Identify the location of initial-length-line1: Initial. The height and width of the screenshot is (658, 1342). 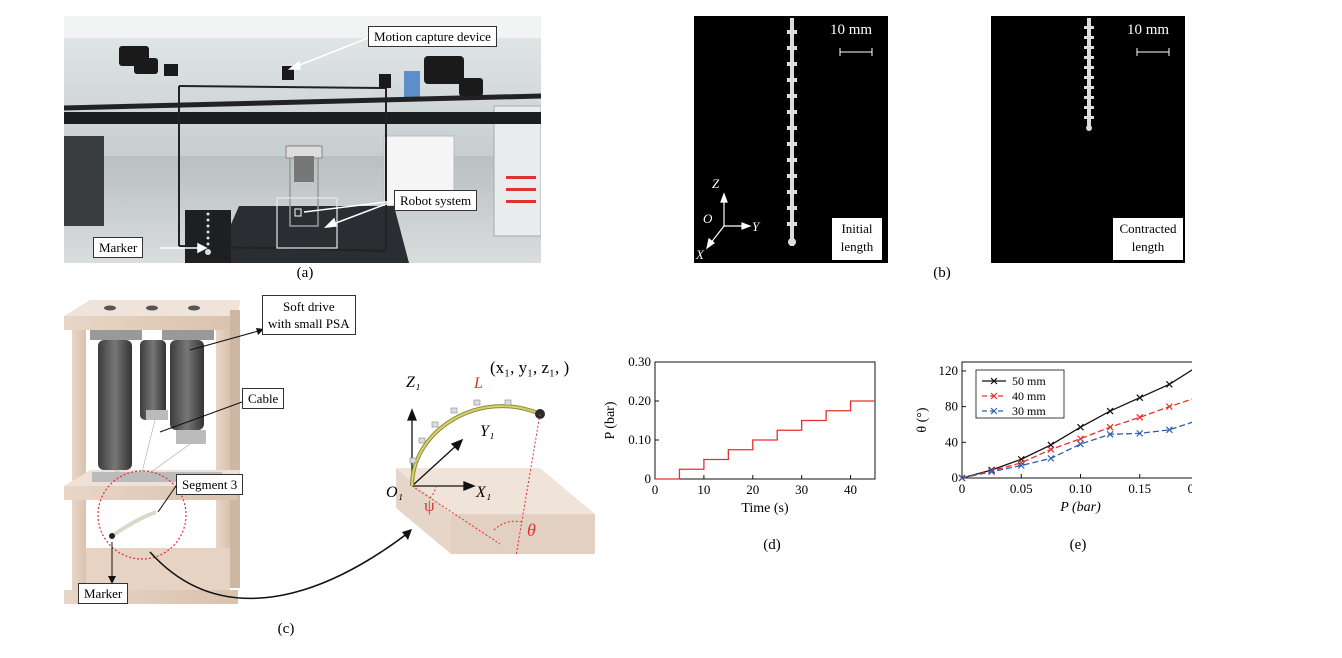
(857, 228).